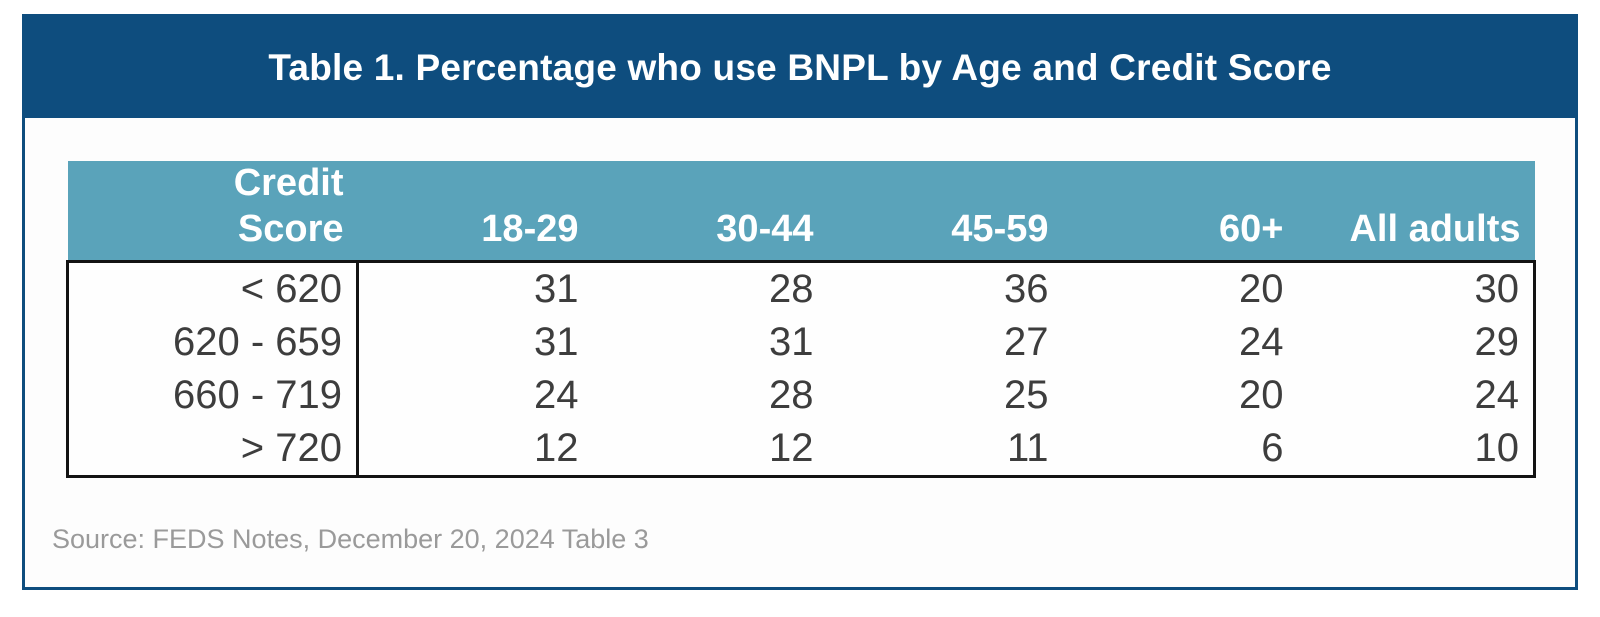  What do you see at coordinates (1026, 289) in the screenshot?
I see `value-cell: 36` at bounding box center [1026, 289].